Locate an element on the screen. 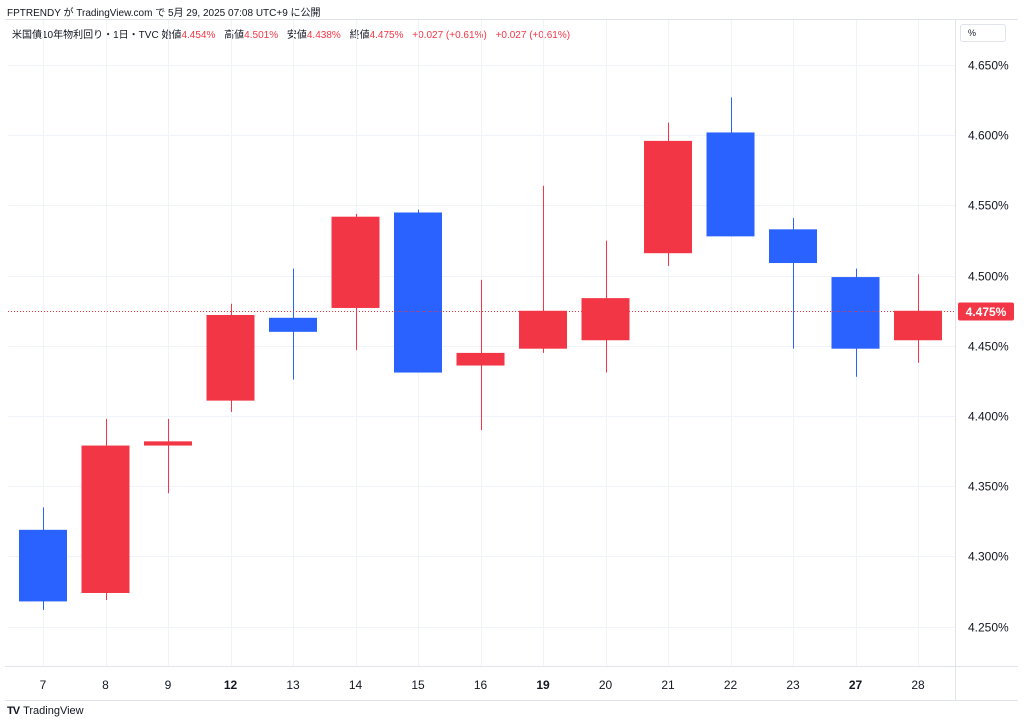 This screenshot has height=726, width=1024. last-price-label: 4.475% is located at coordinates (986, 312).